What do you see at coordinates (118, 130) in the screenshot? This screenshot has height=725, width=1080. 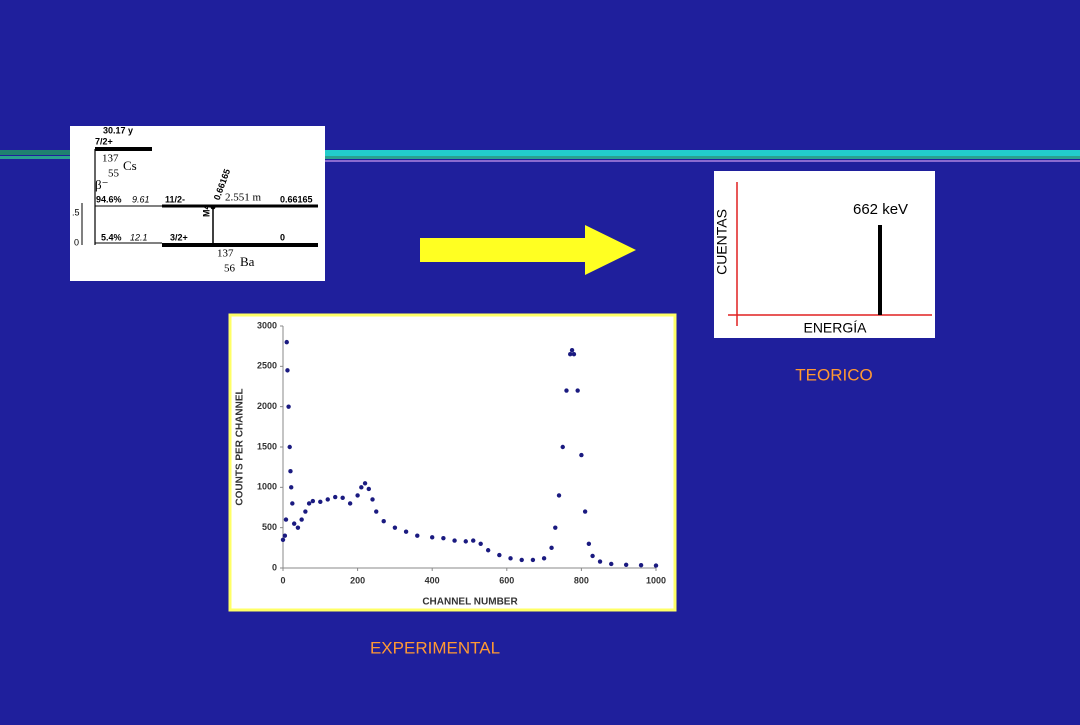 I see `half-life: 30.17 y` at bounding box center [118, 130].